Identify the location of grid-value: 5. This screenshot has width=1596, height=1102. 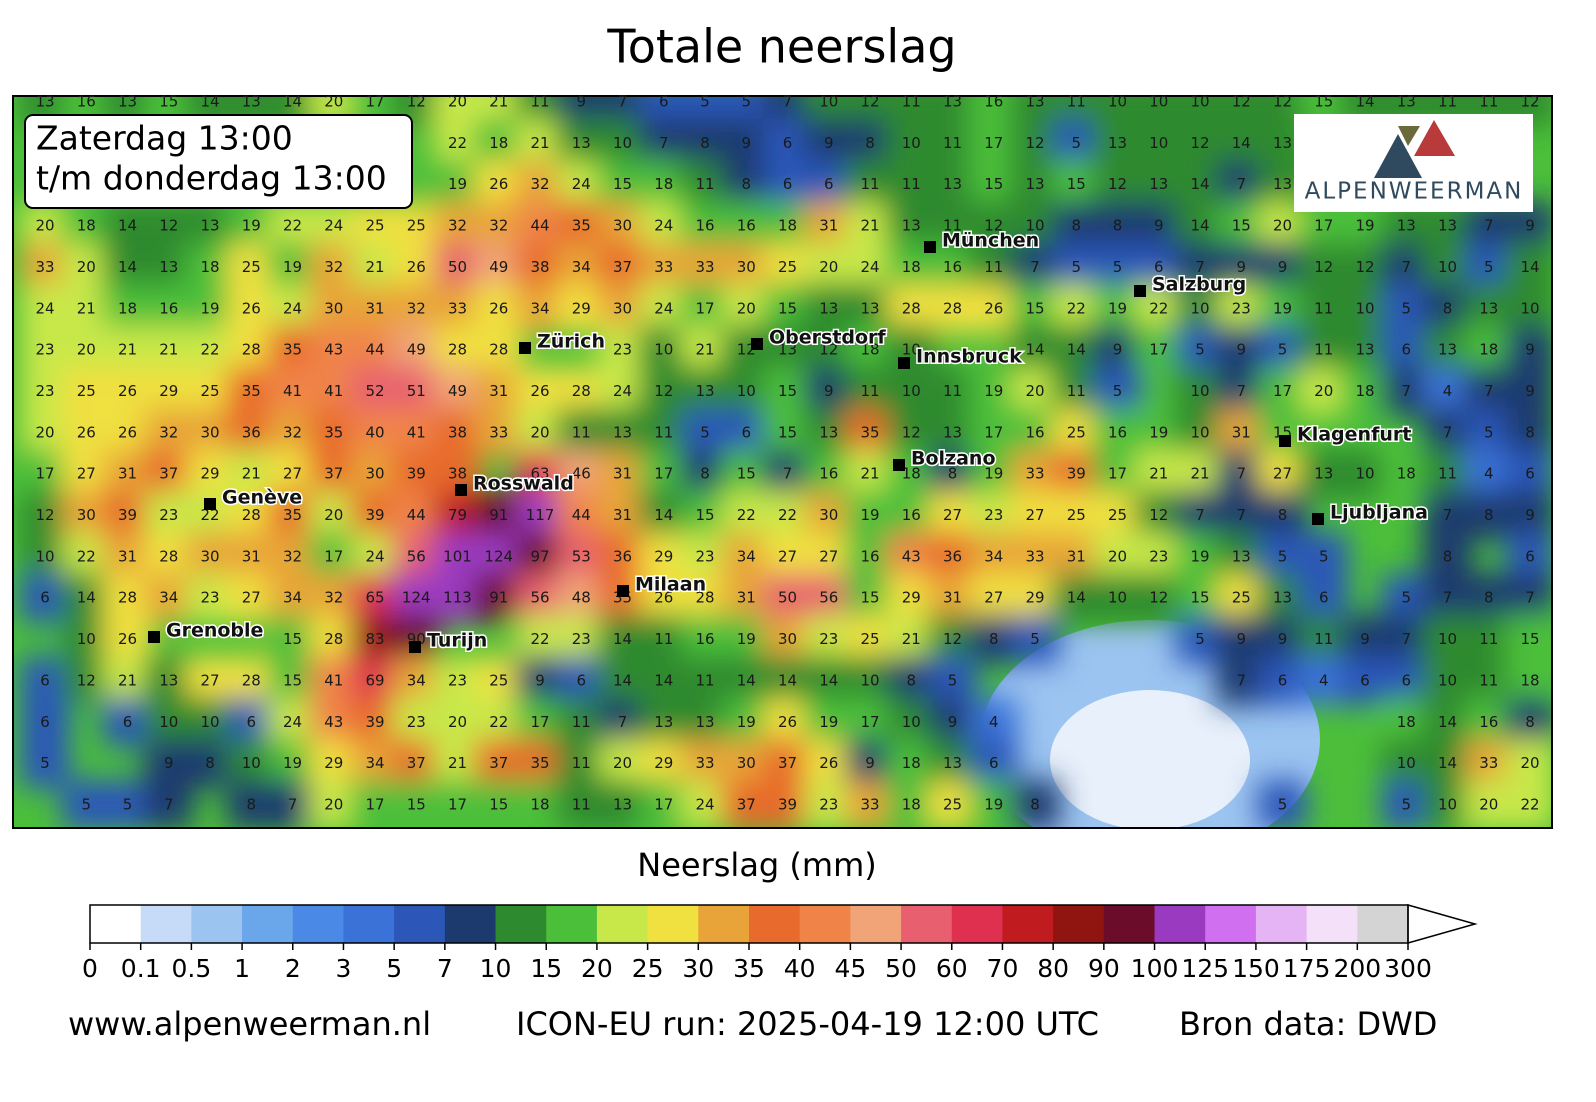
(1076, 143).